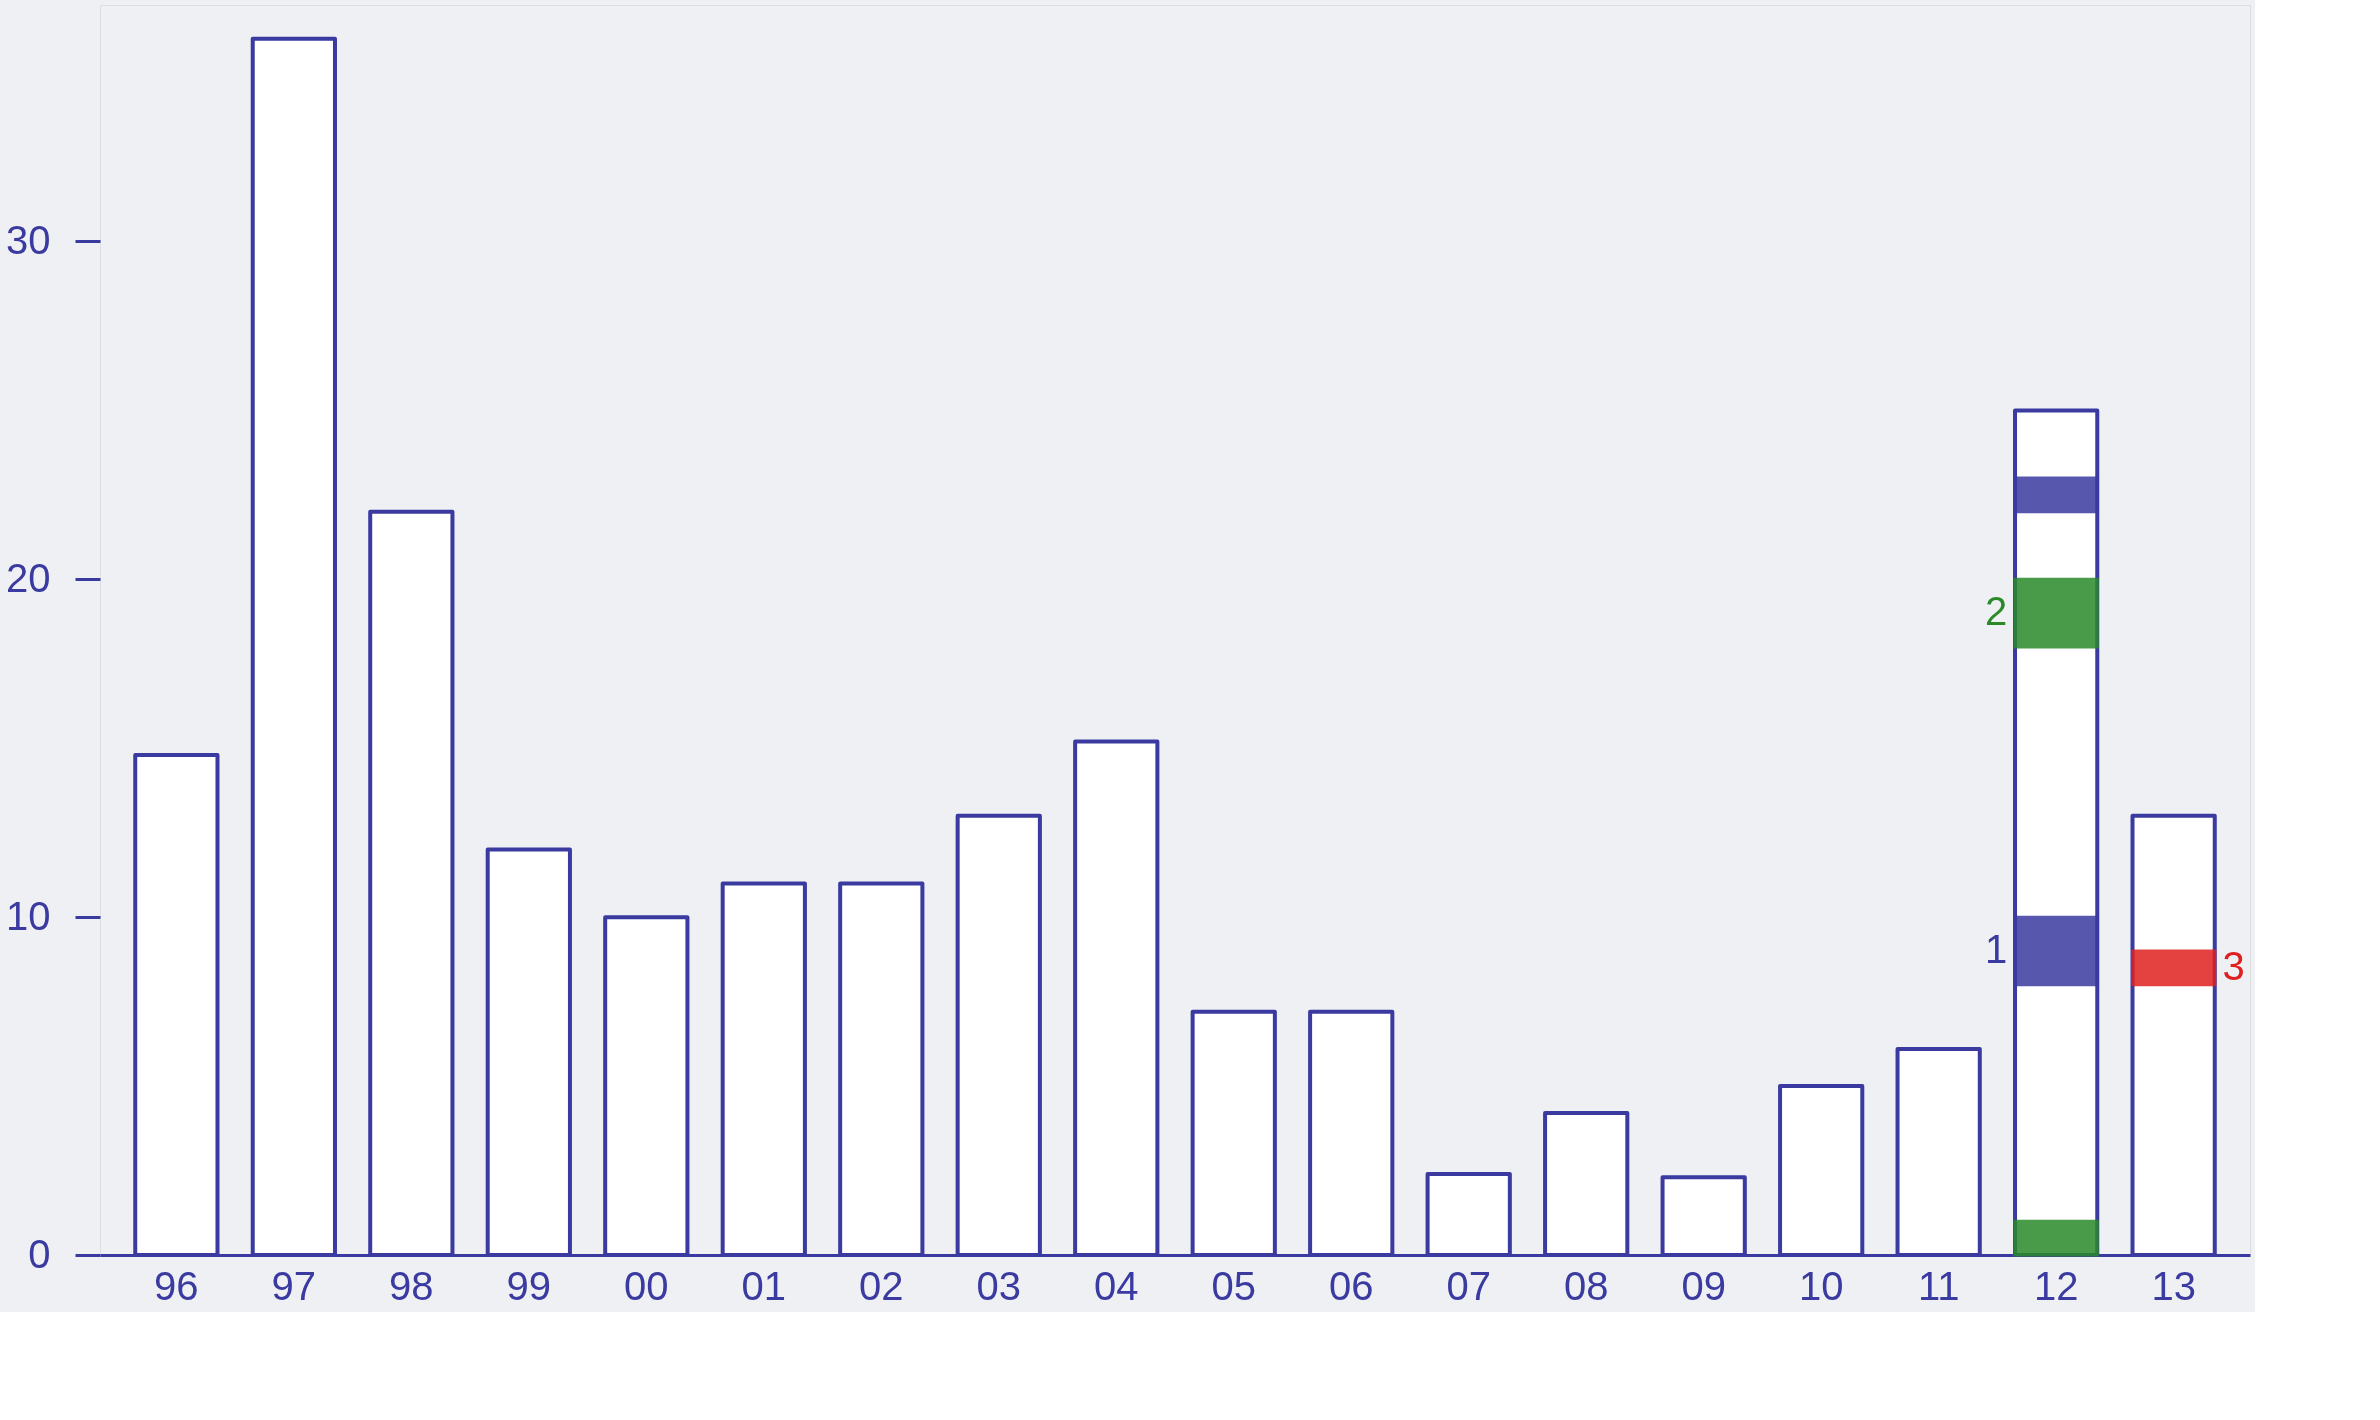  Describe the element at coordinates (1586, 1285) in the screenshot. I see `x-tick-label: 08` at that location.